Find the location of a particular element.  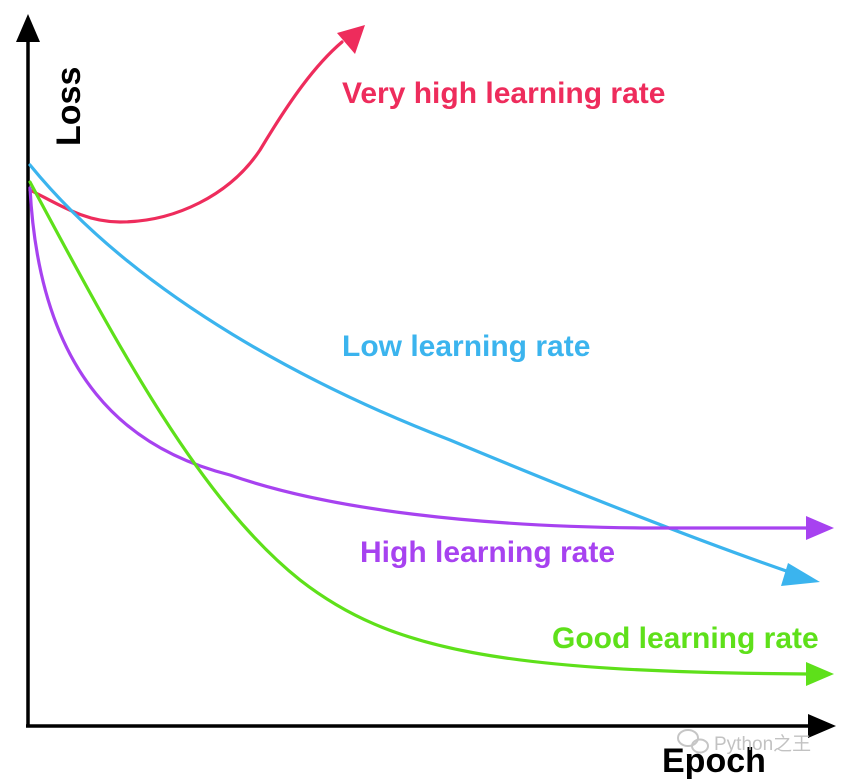

wechat-icon is located at coordinates (693, 741).